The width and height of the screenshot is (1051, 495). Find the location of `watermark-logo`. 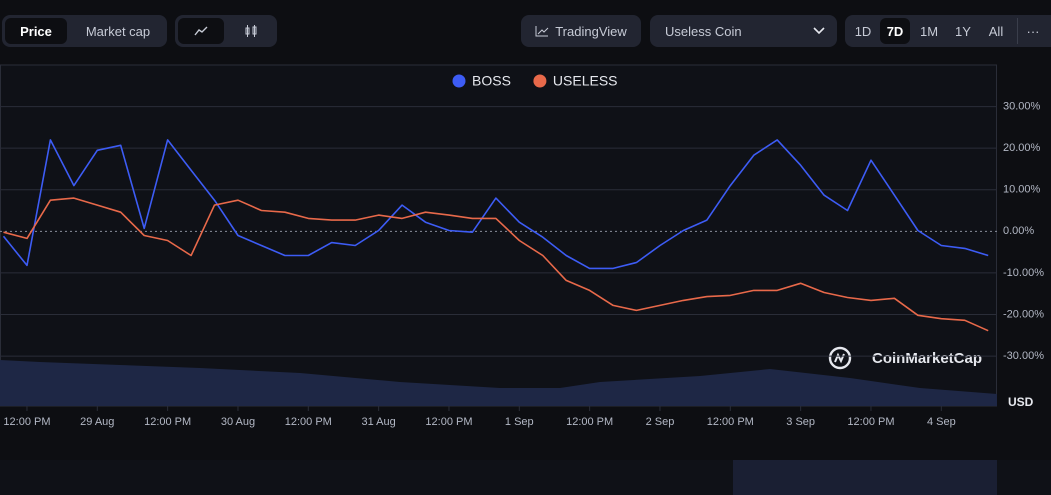

watermark-logo is located at coordinates (840, 358).